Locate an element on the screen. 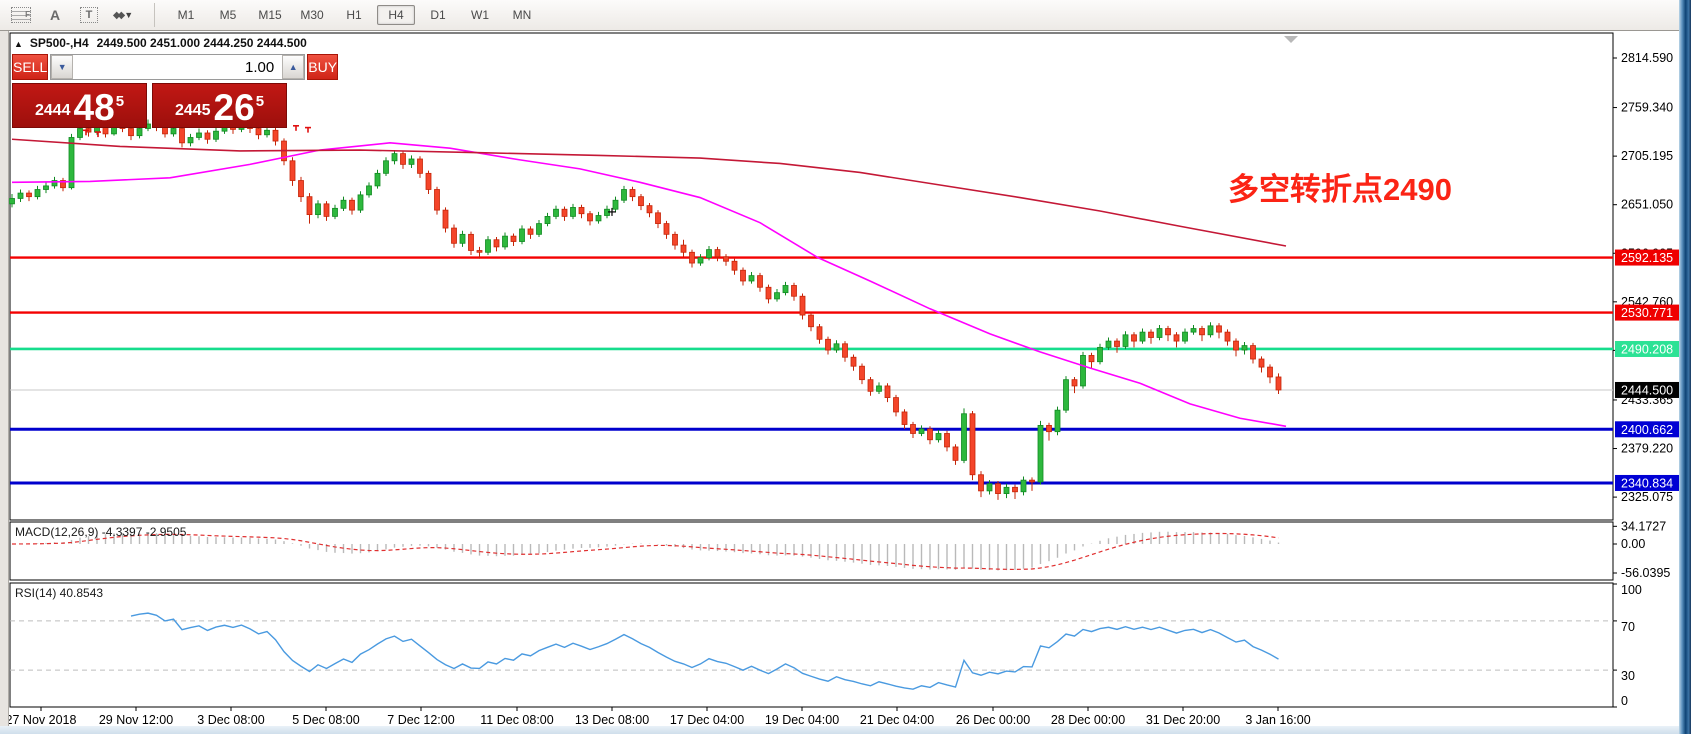 This screenshot has width=1691, height=734. left-window-edge is located at coordinates (4, 378).